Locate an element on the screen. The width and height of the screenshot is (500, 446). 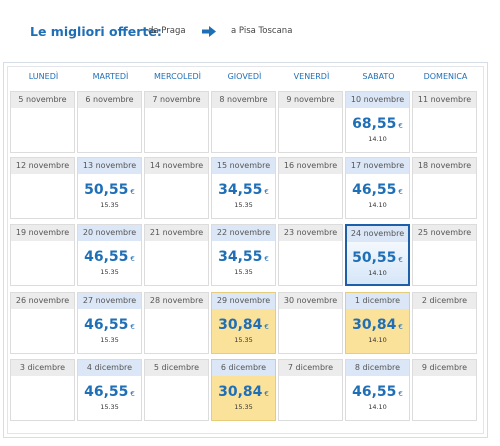
day-date-label: 19 novembre is located at coordinates (42, 233).